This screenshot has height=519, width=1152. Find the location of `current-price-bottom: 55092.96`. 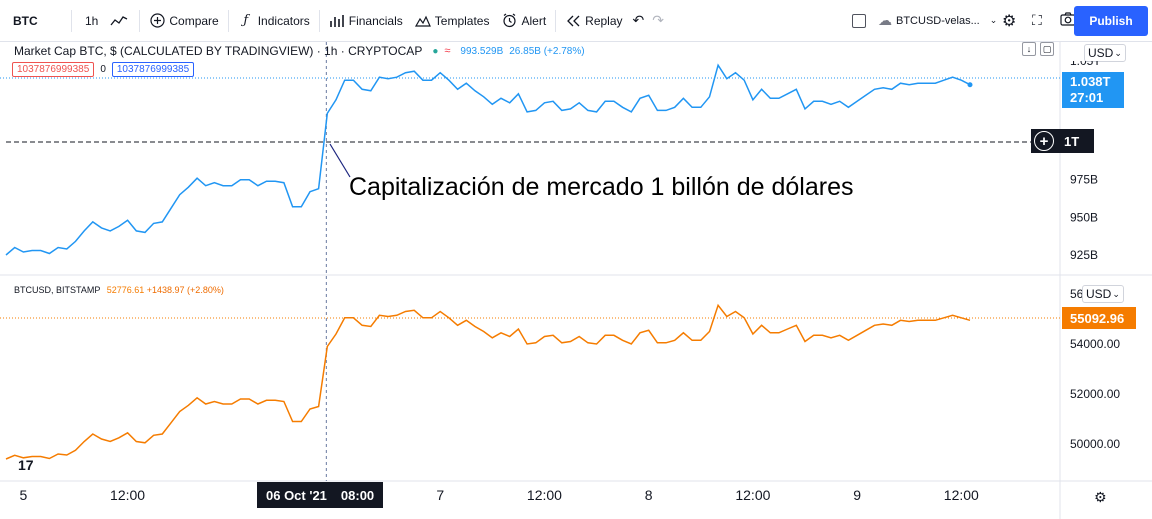

current-price-bottom: 55092.96 is located at coordinates (1097, 318).